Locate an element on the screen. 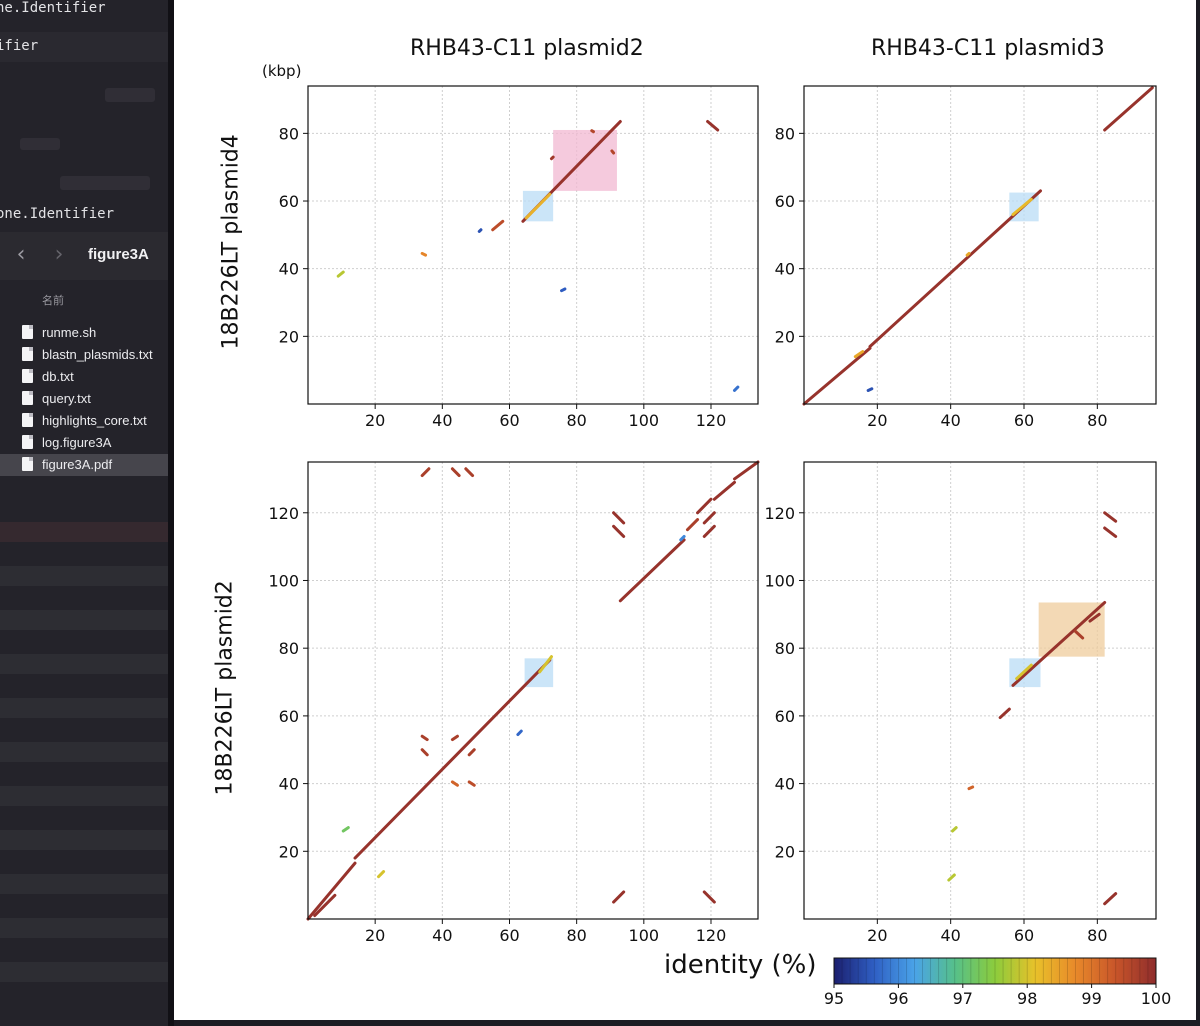 Image resolution: width=1200 pixels, height=1026 pixels. x-tick-label: 120 is located at coordinates (711, 935).